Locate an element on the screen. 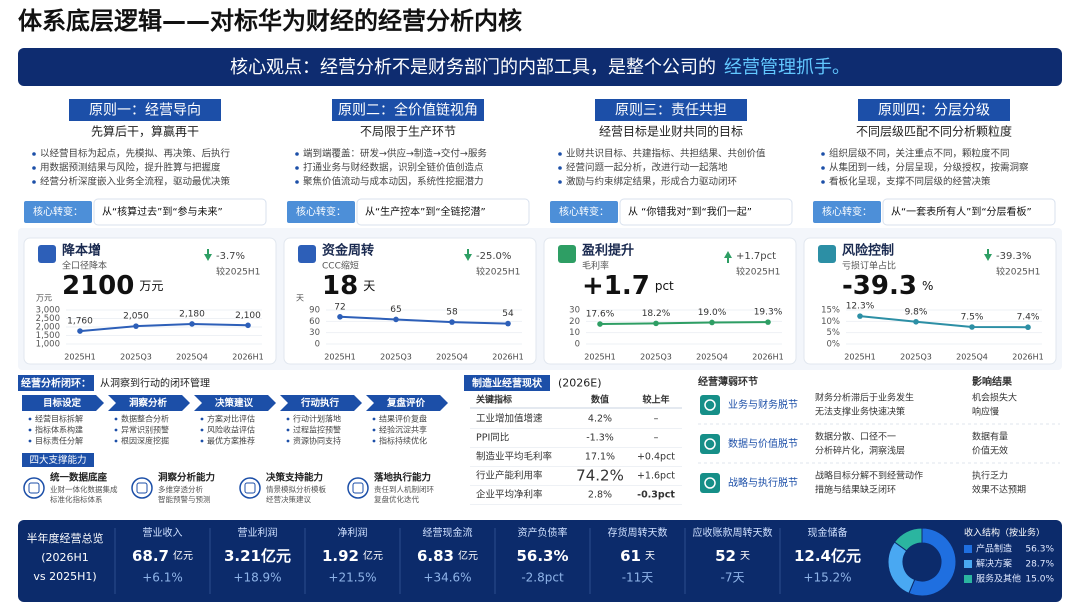 The image size is (1080, 607). table-cell: 工业增加值增速 is located at coordinates (509, 419).